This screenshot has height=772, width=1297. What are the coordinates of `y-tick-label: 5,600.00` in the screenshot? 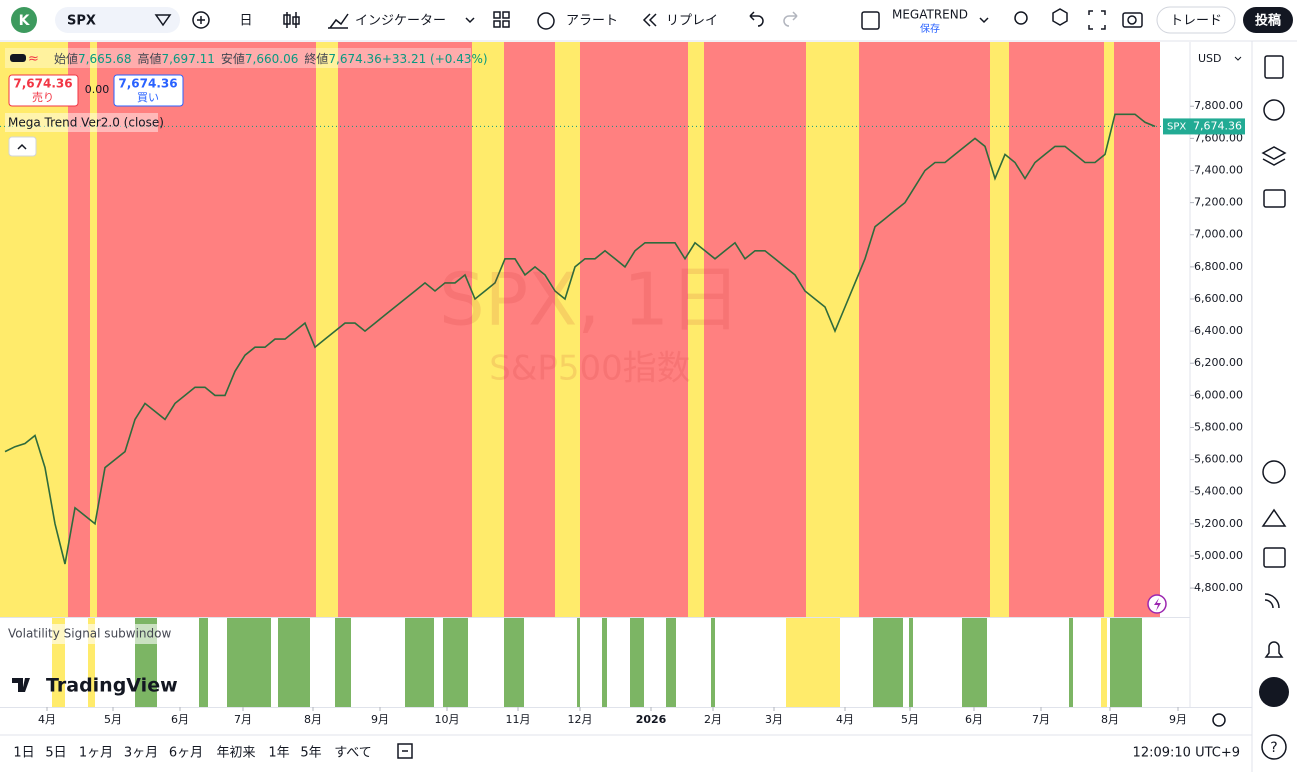 It's located at (1218, 459).